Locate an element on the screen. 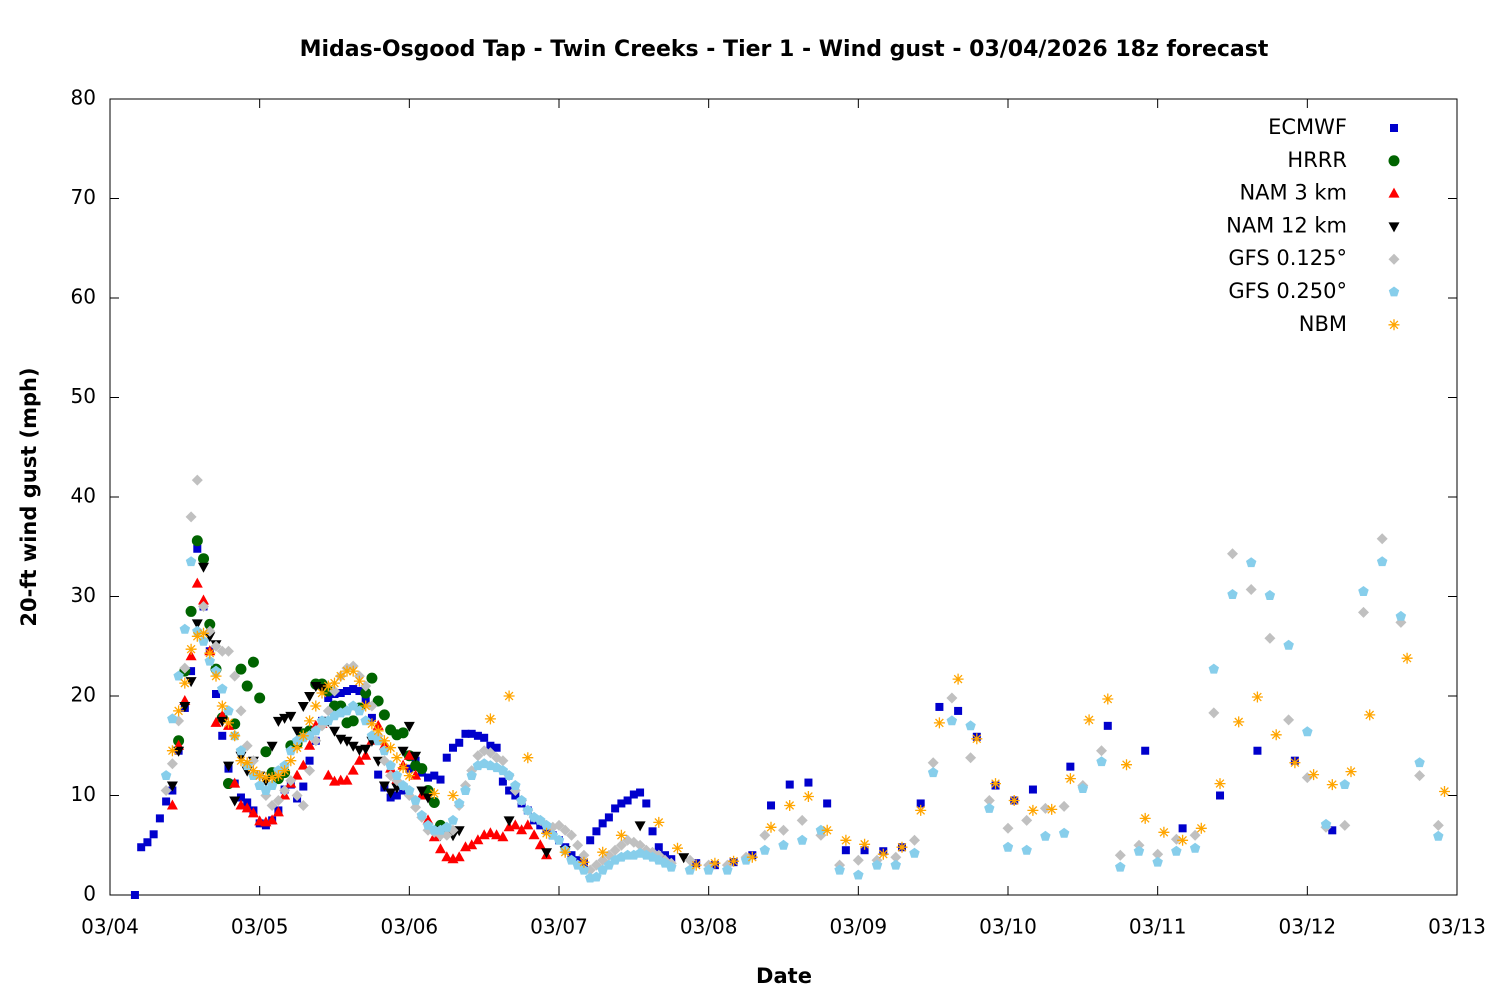 This screenshot has height=1000, width=1500. legend-label: GFS 0.250° is located at coordinates (1287, 291).